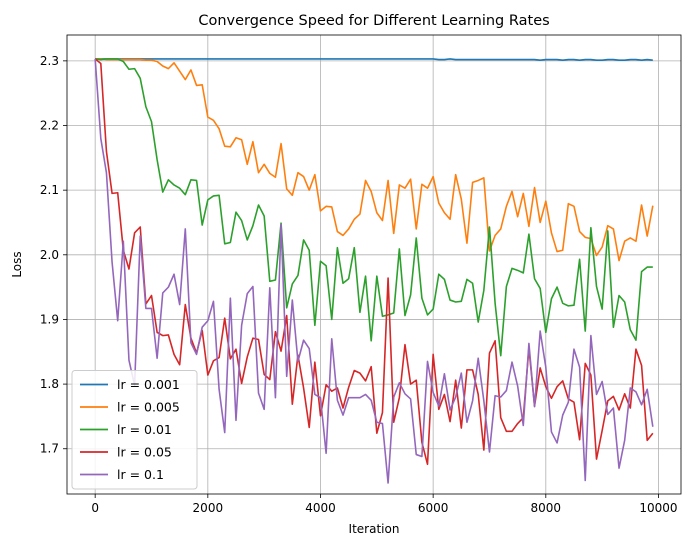  What do you see at coordinates (49, 61) in the screenshot?
I see `y-tick-label: 2.3` at bounding box center [49, 61].